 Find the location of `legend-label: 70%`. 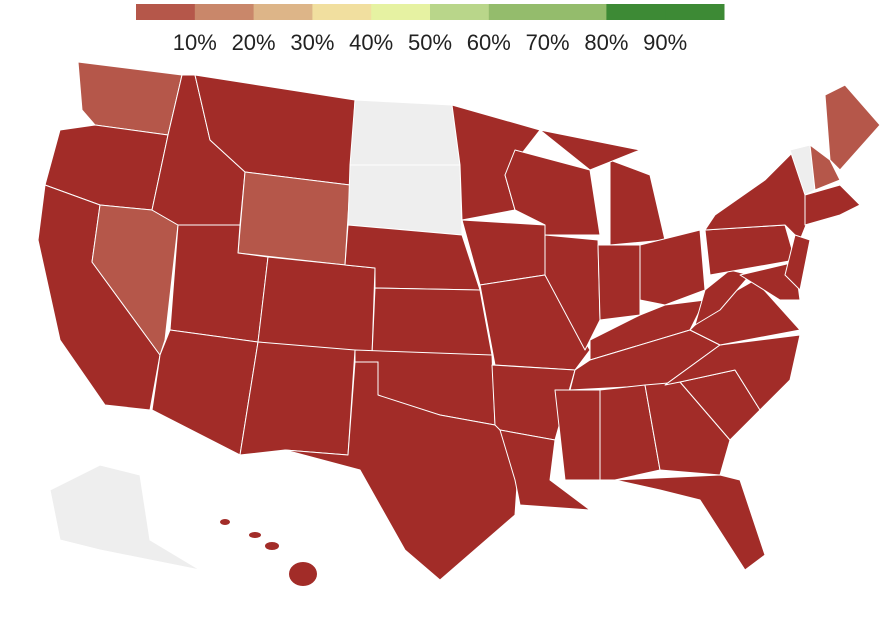

legend-label: 70% is located at coordinates (548, 42).